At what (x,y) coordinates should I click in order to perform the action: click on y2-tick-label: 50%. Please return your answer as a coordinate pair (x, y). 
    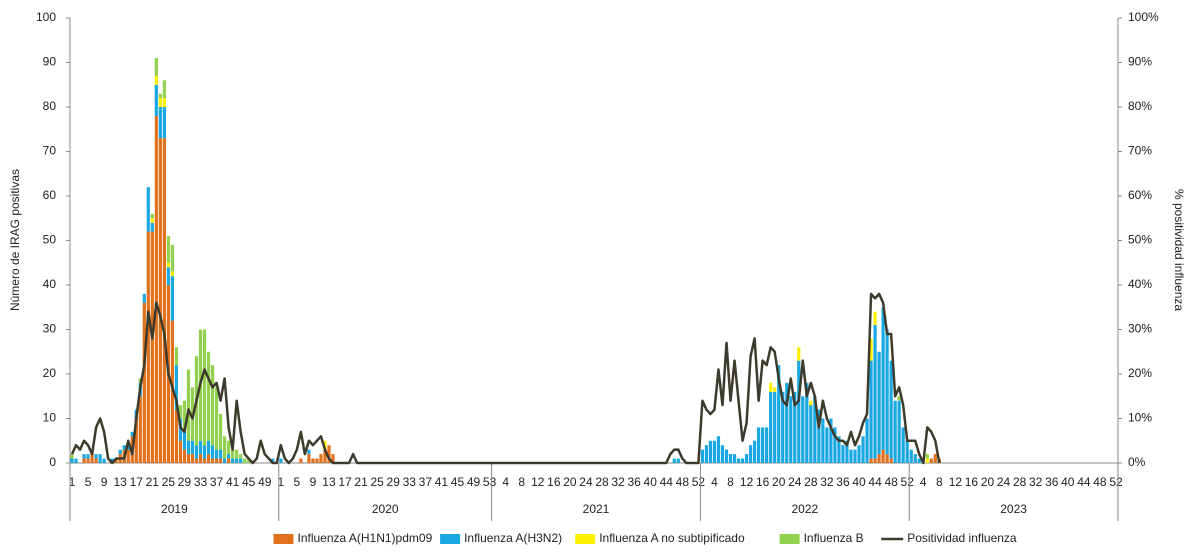
    Looking at the image, I should click on (1140, 240).